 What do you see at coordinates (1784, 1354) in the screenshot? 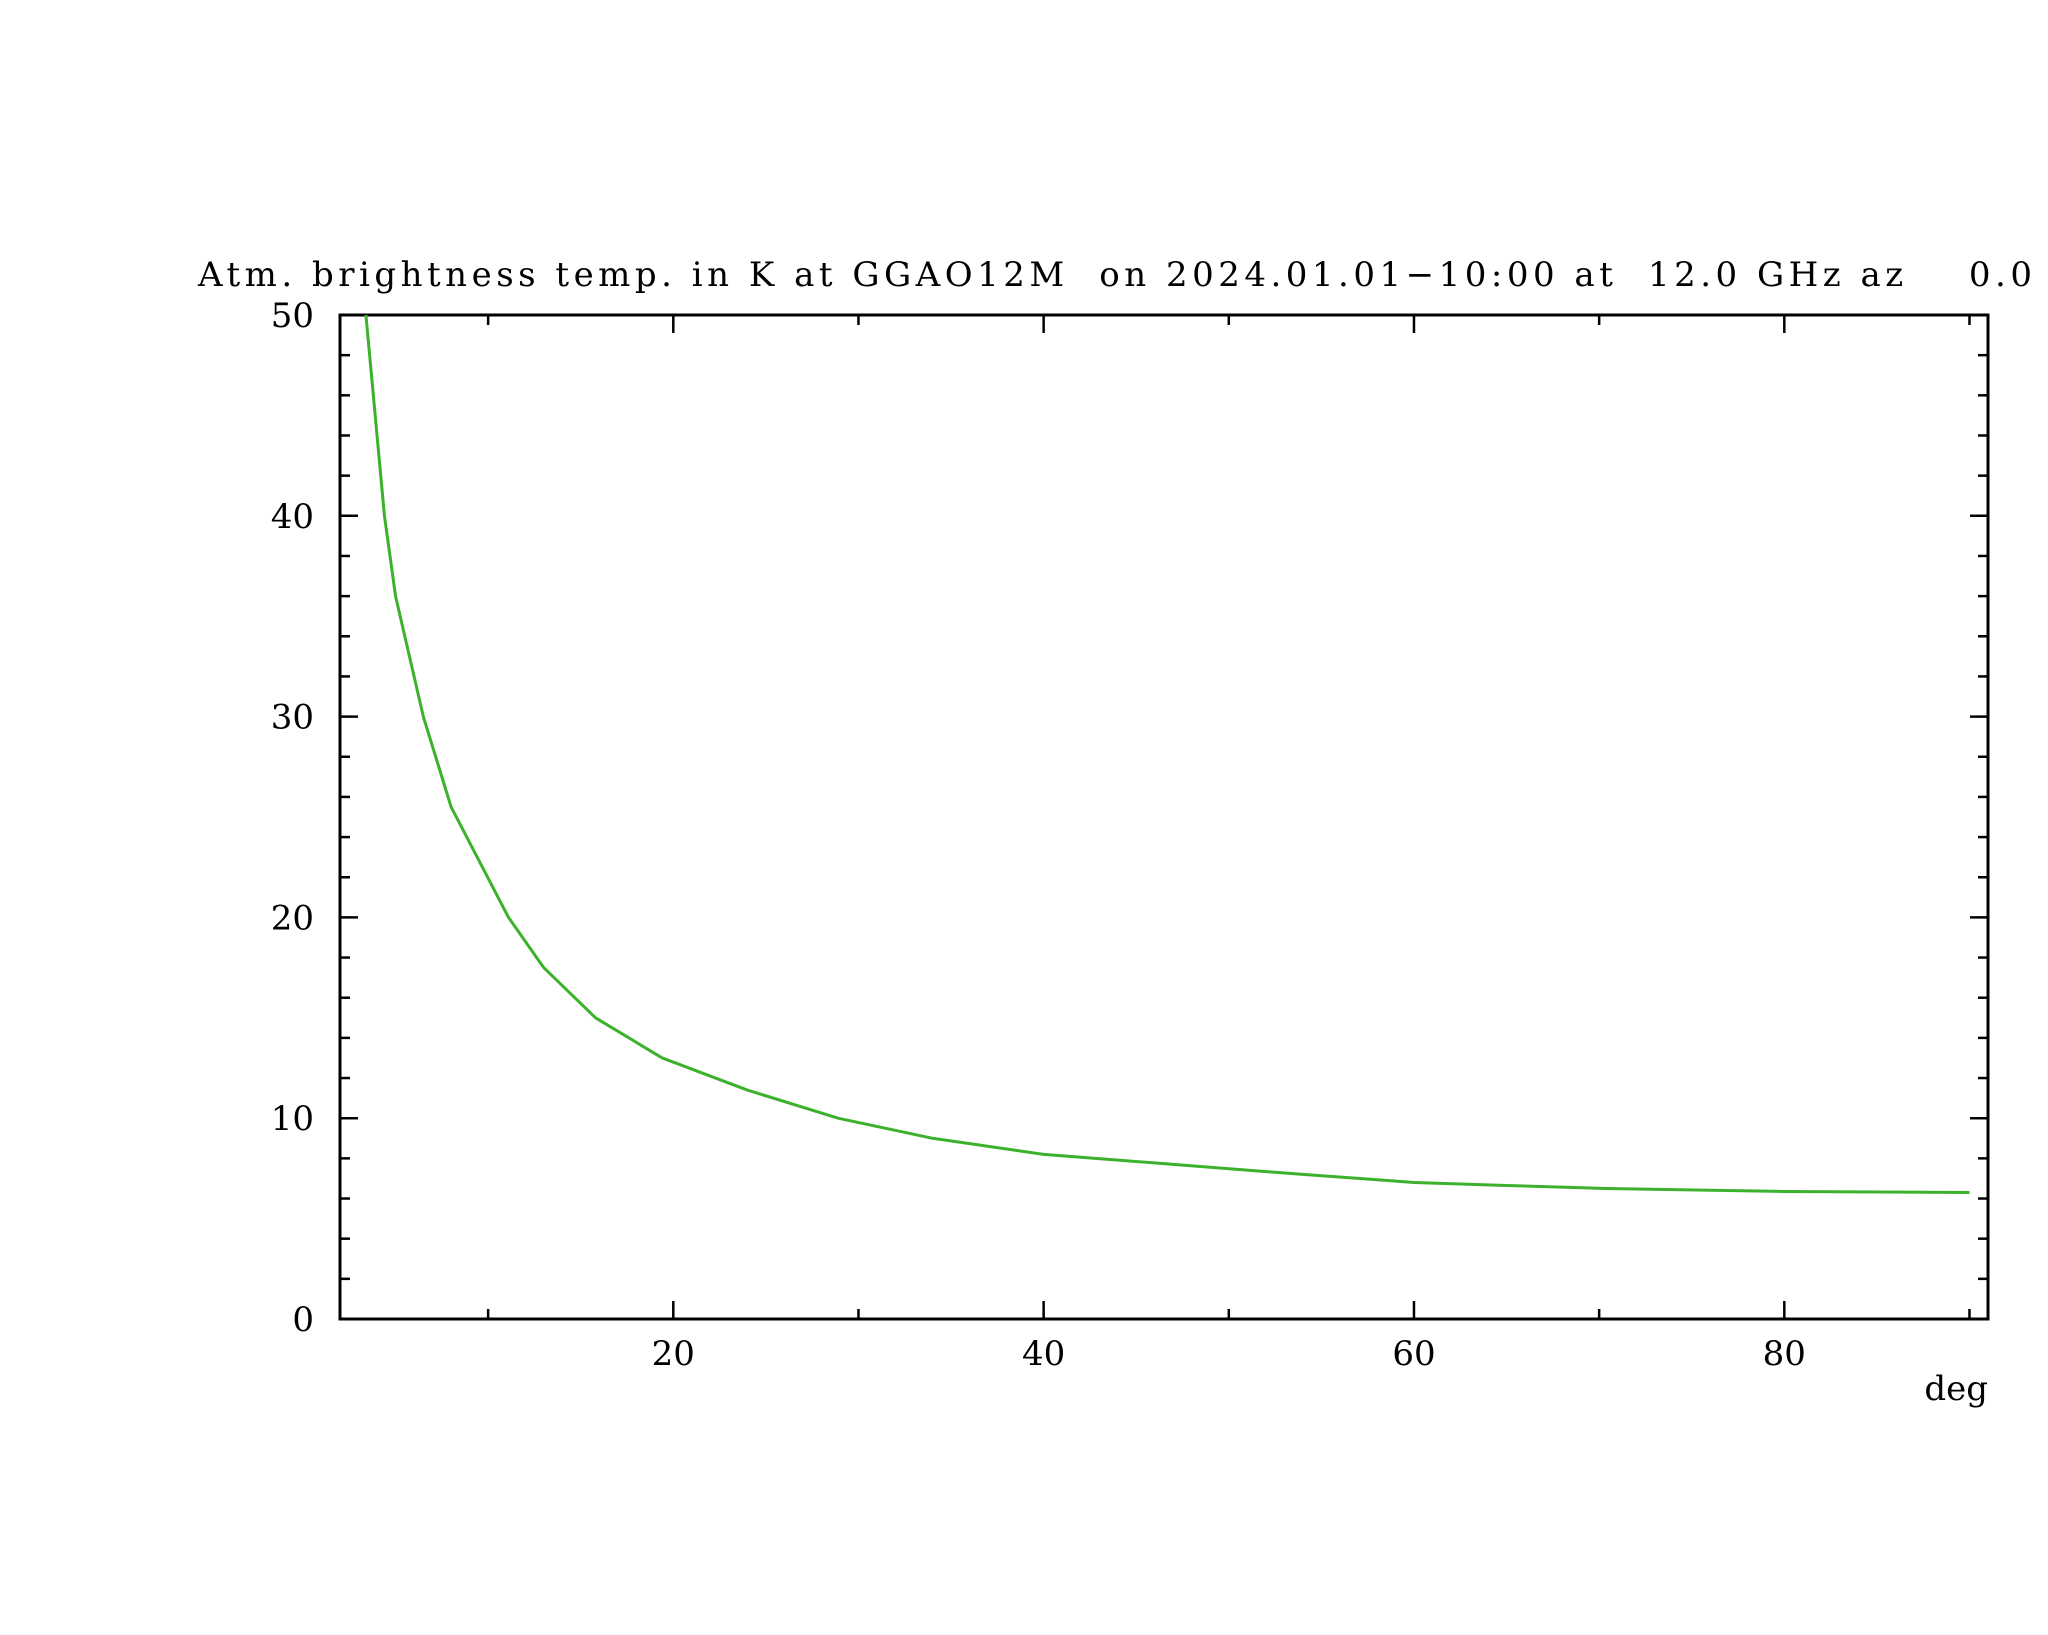
I see `x-tick-label: 80` at bounding box center [1784, 1354].